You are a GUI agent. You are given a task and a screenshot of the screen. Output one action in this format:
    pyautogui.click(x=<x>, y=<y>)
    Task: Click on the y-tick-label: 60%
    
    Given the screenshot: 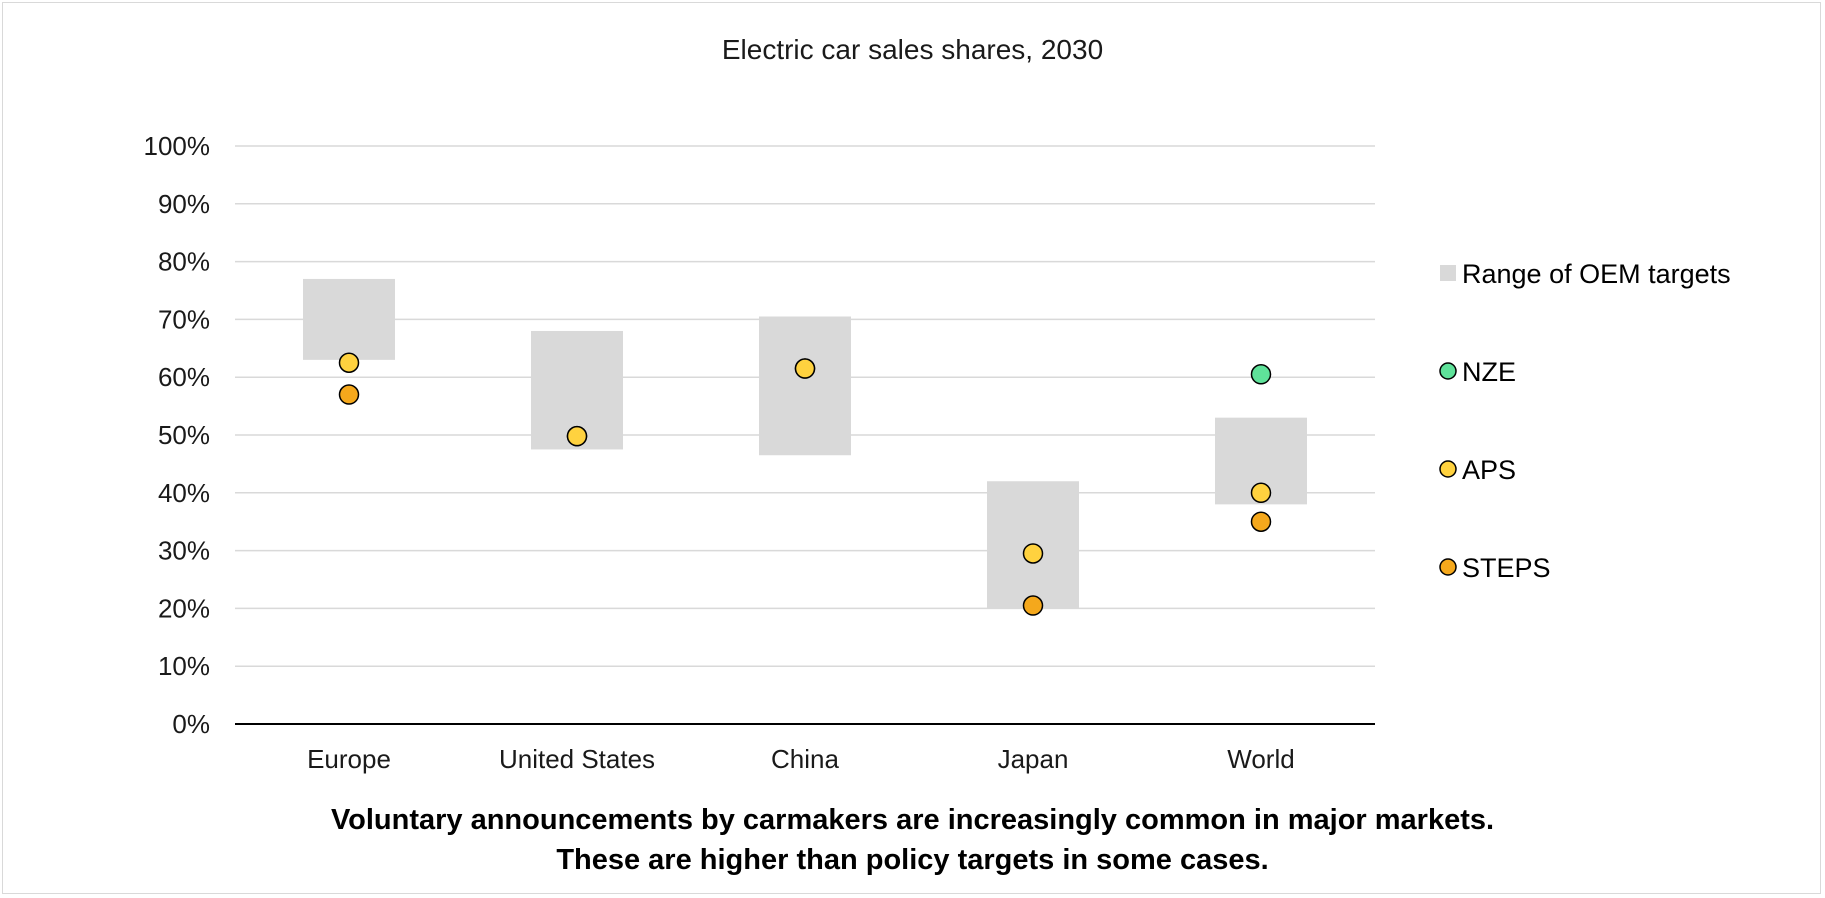 What is the action you would take?
    pyautogui.click(x=184, y=377)
    